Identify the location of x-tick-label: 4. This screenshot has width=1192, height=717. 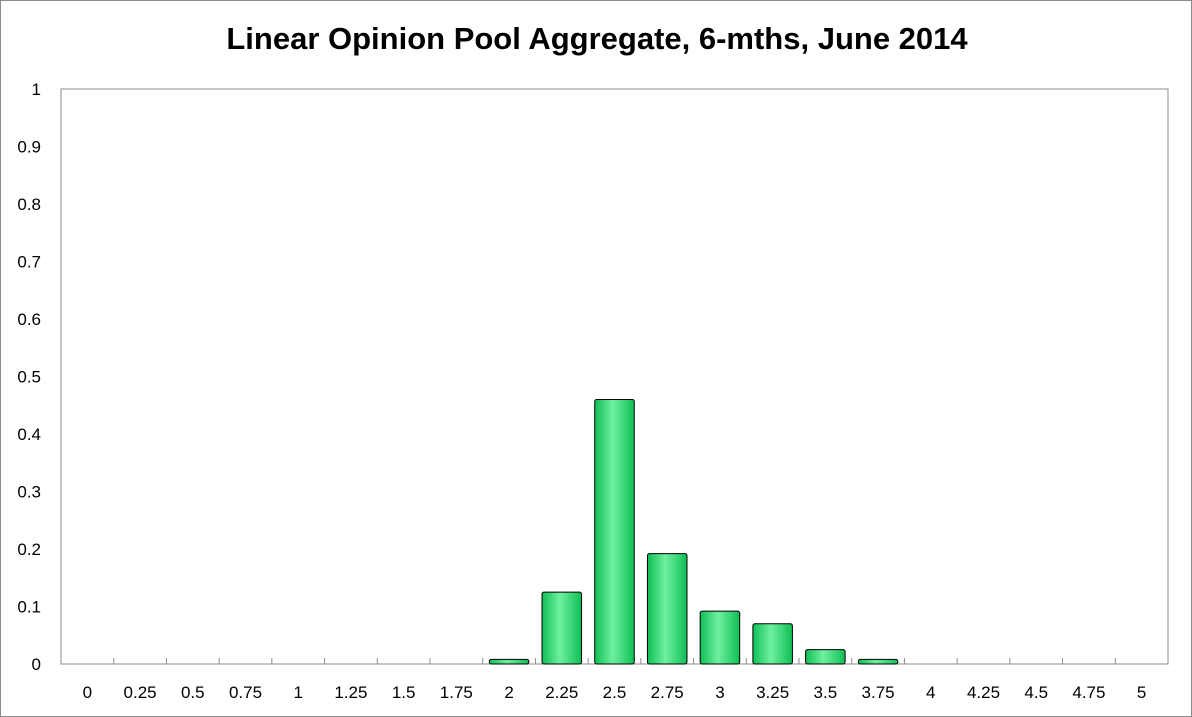
(930, 692).